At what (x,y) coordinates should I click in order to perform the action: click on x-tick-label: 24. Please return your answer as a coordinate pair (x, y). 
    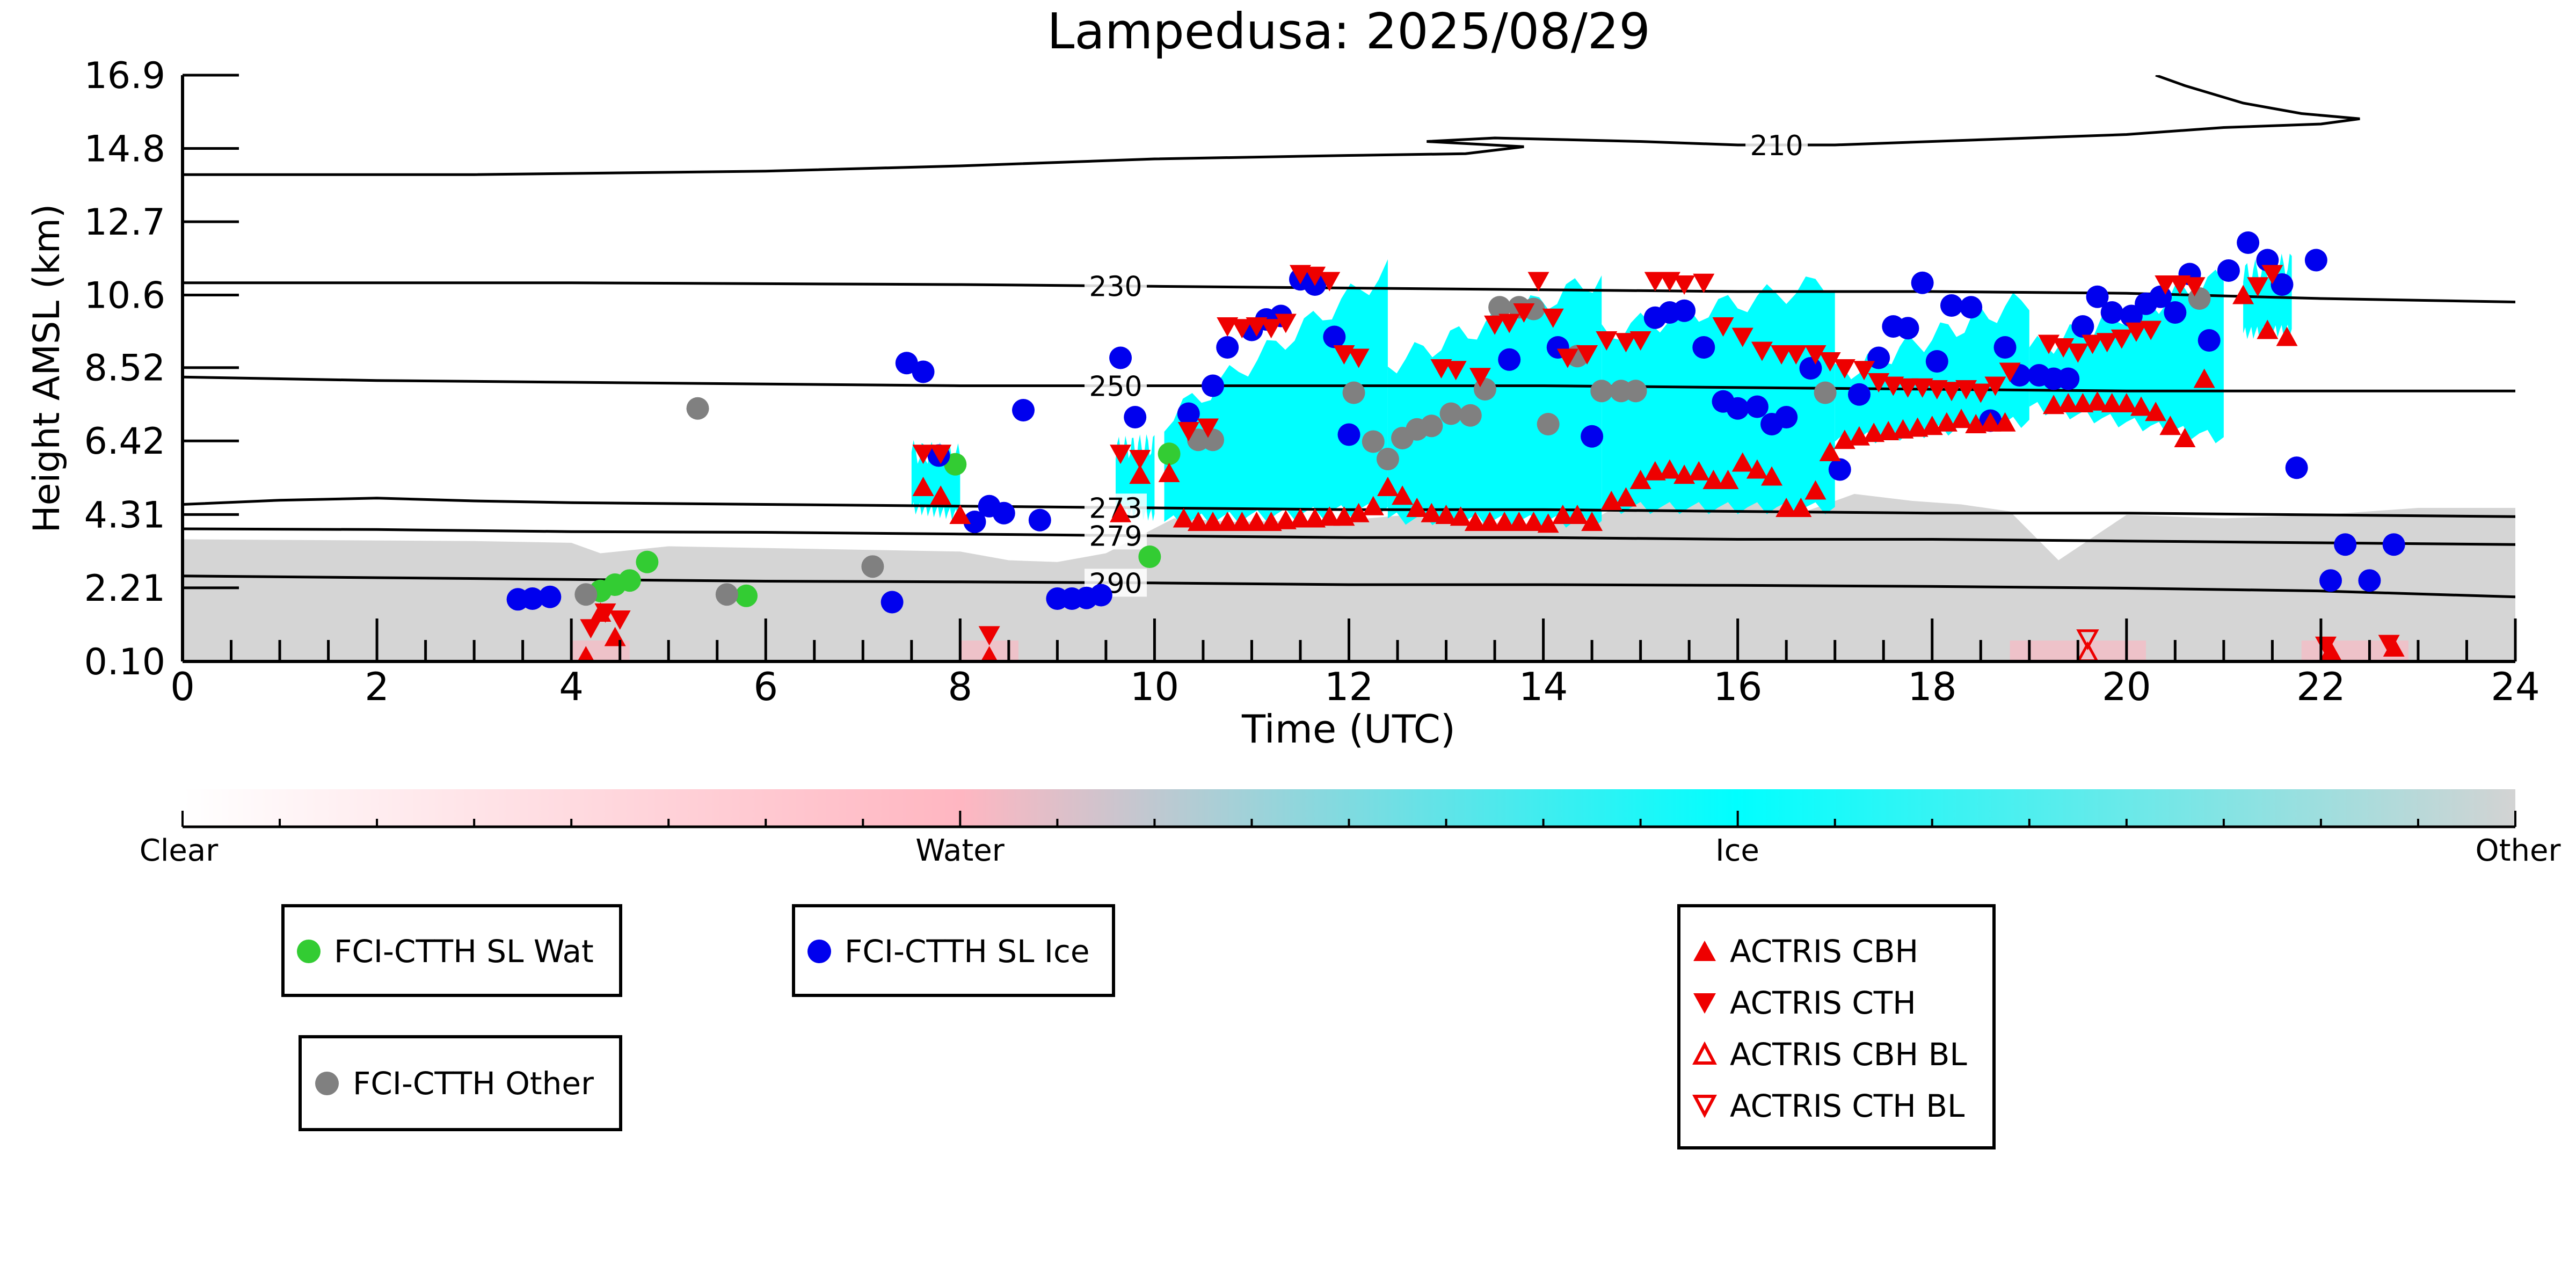
    Looking at the image, I should click on (2515, 686).